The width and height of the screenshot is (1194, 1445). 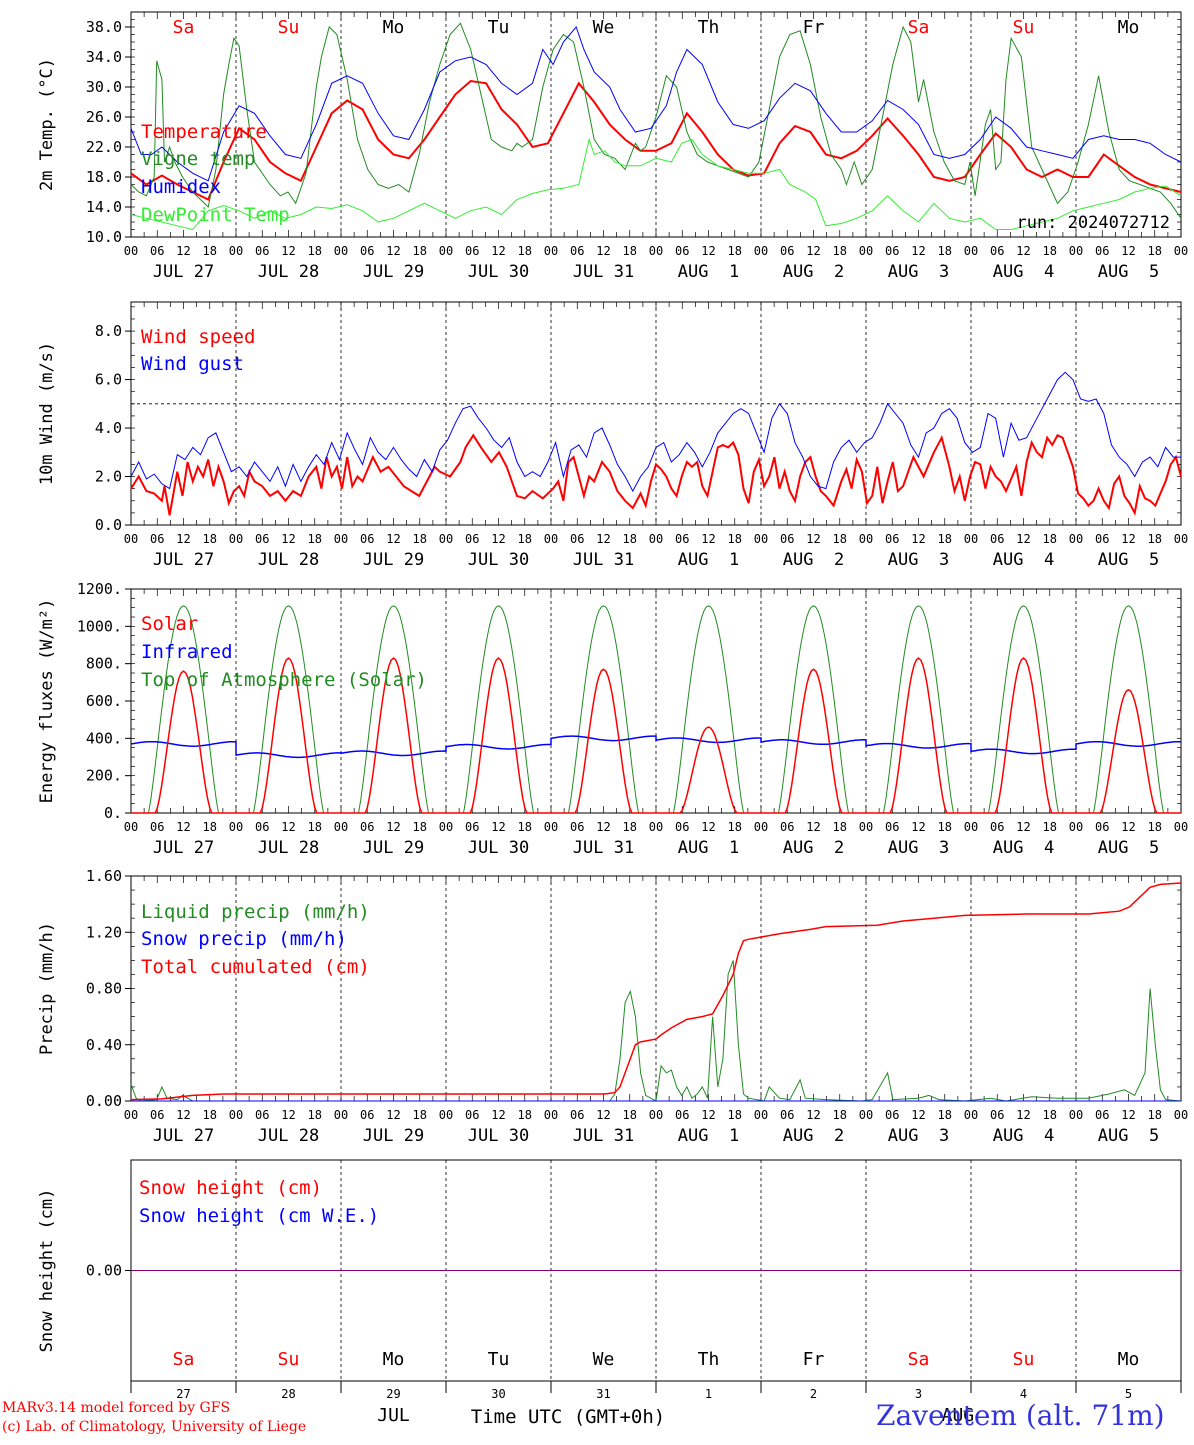 What do you see at coordinates (708, 1136) in the screenshot?
I see `precip-date-label: AUG 1` at bounding box center [708, 1136].